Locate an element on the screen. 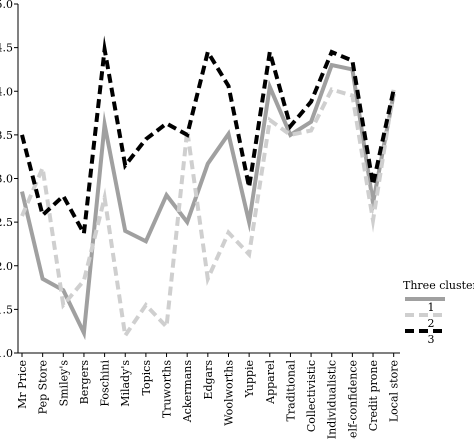  y-tick-label: 3.5 is located at coordinates (6, 135).